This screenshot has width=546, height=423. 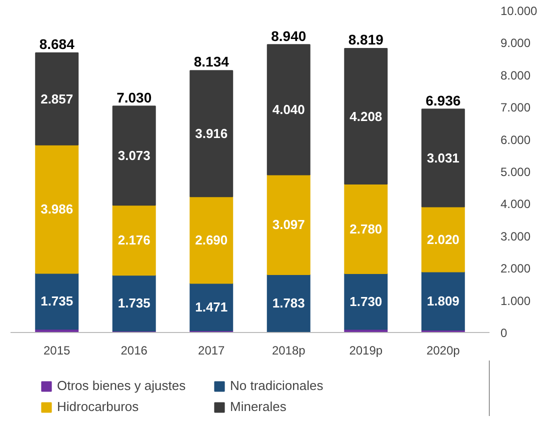 What do you see at coordinates (288, 303) in the screenshot?
I see `data-label: 1.783` at bounding box center [288, 303].